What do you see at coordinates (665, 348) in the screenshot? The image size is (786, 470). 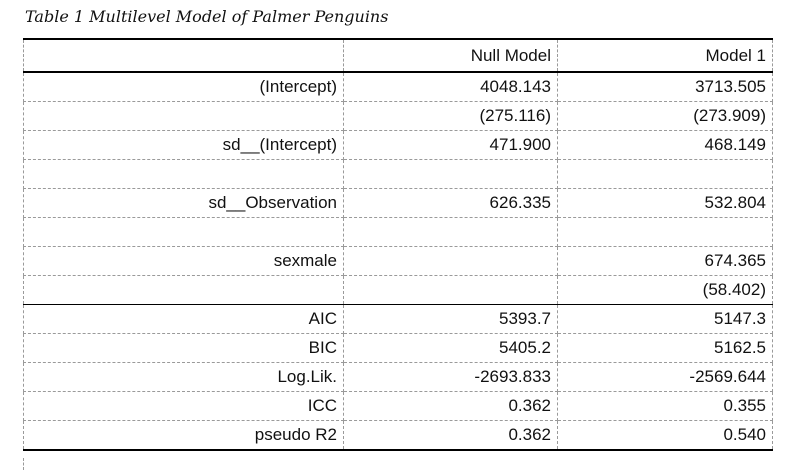 I see `model-1-value: 5162.5` at bounding box center [665, 348].